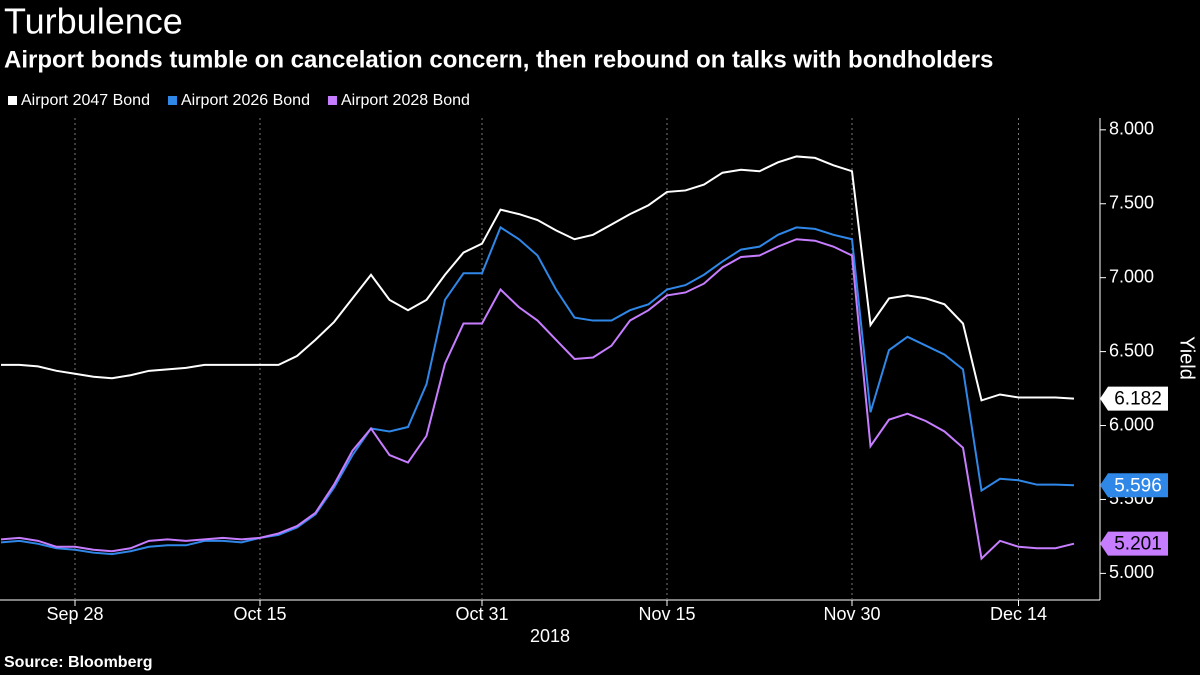 This screenshot has height=675, width=1200. I want to click on x-tick-label: Oct 15, so click(259, 614).